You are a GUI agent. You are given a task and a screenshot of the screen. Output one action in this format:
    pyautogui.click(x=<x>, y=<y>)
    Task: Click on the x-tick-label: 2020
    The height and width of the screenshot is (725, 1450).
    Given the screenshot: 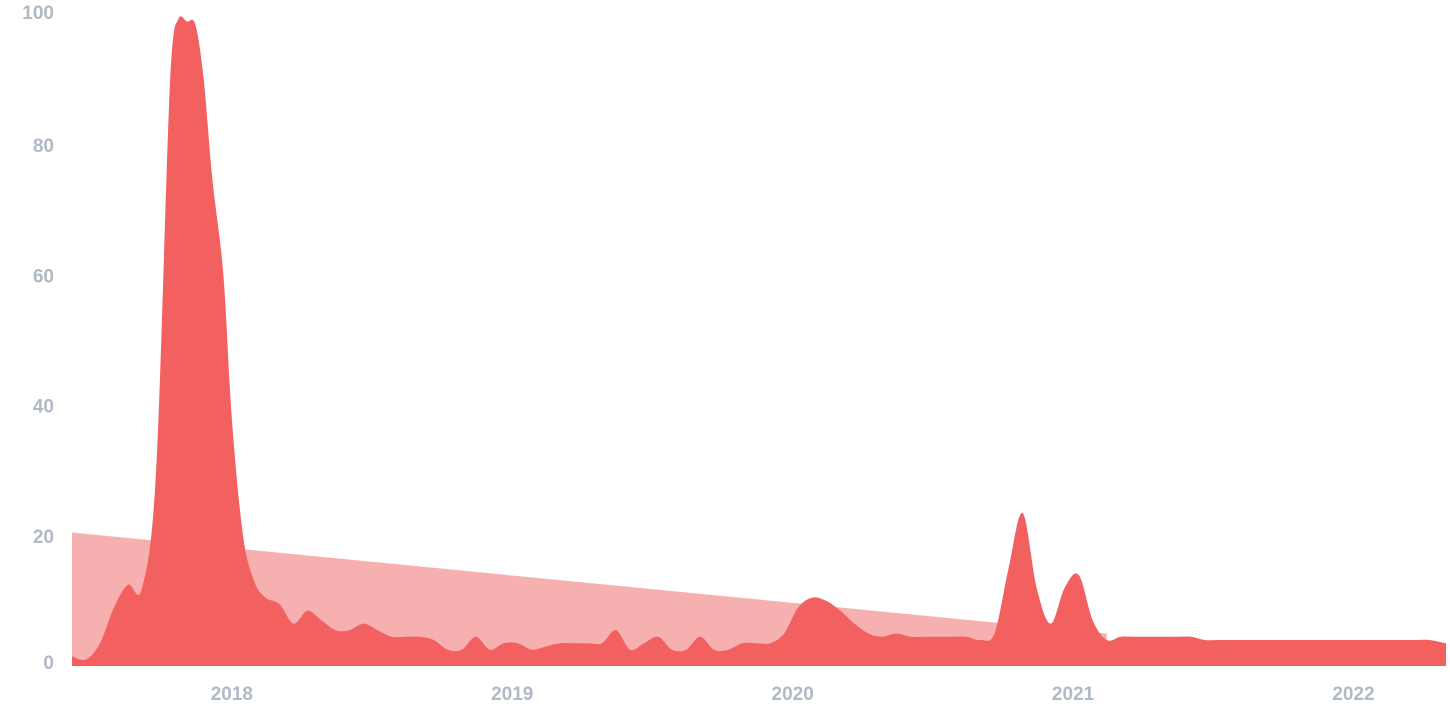 What is the action you would take?
    pyautogui.click(x=793, y=694)
    